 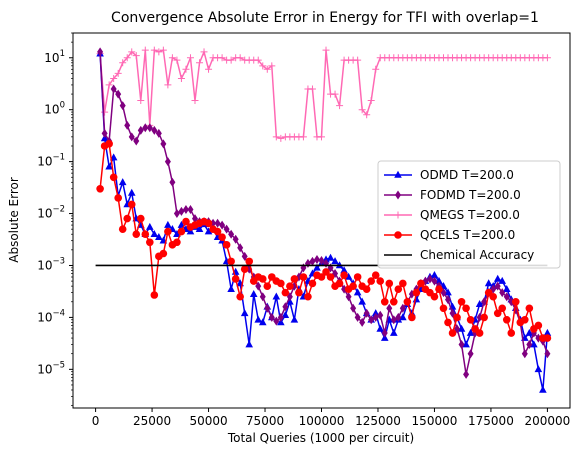 I want to click on legend-label: FODMD T=200.0, so click(x=470, y=195).